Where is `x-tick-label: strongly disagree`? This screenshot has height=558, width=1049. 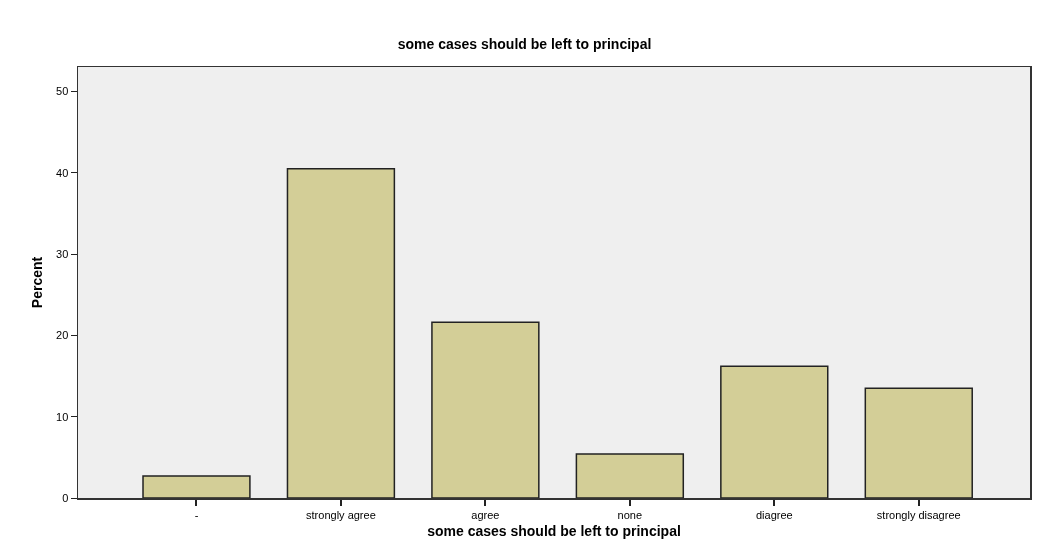 x-tick-label: strongly disagree is located at coordinates (918, 514).